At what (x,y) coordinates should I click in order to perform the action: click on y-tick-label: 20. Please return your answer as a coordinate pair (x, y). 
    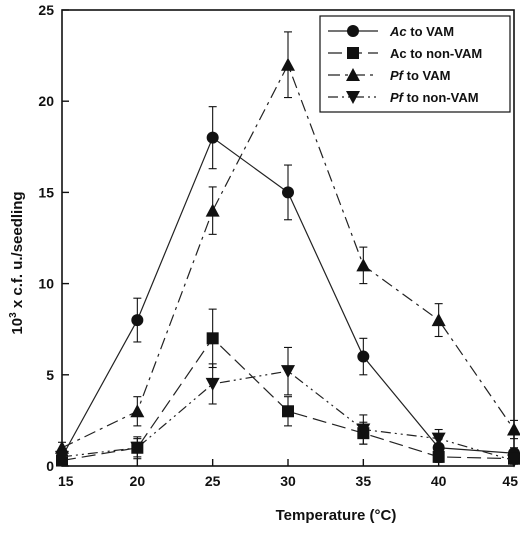
    Looking at the image, I should click on (46, 101).